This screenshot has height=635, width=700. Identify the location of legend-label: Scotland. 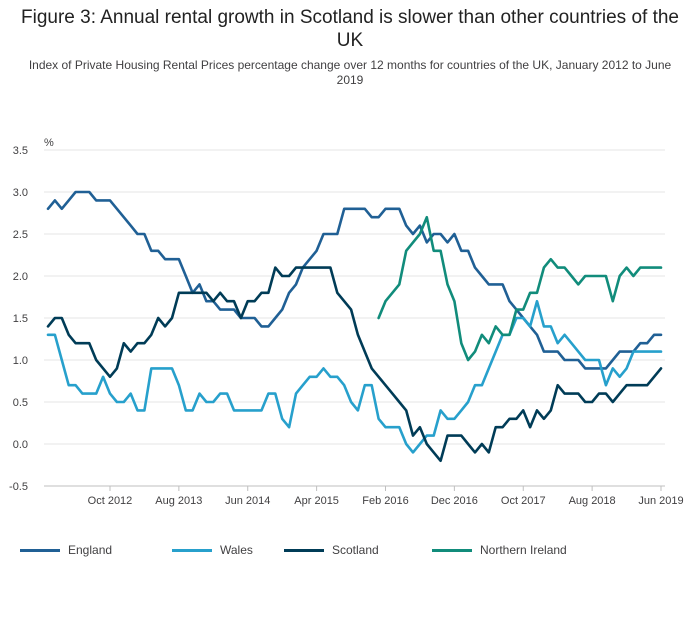
(355, 550).